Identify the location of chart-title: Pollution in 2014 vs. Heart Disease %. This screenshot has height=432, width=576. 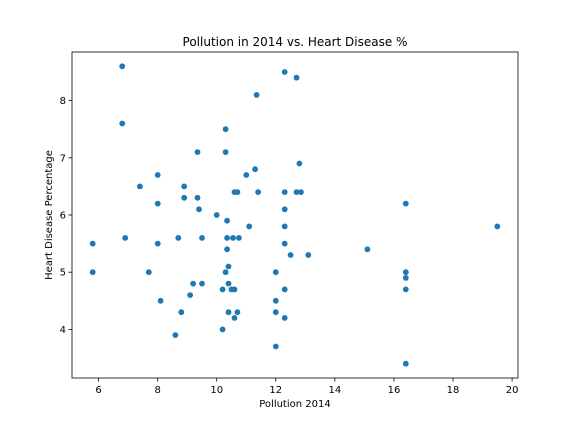
(295, 42).